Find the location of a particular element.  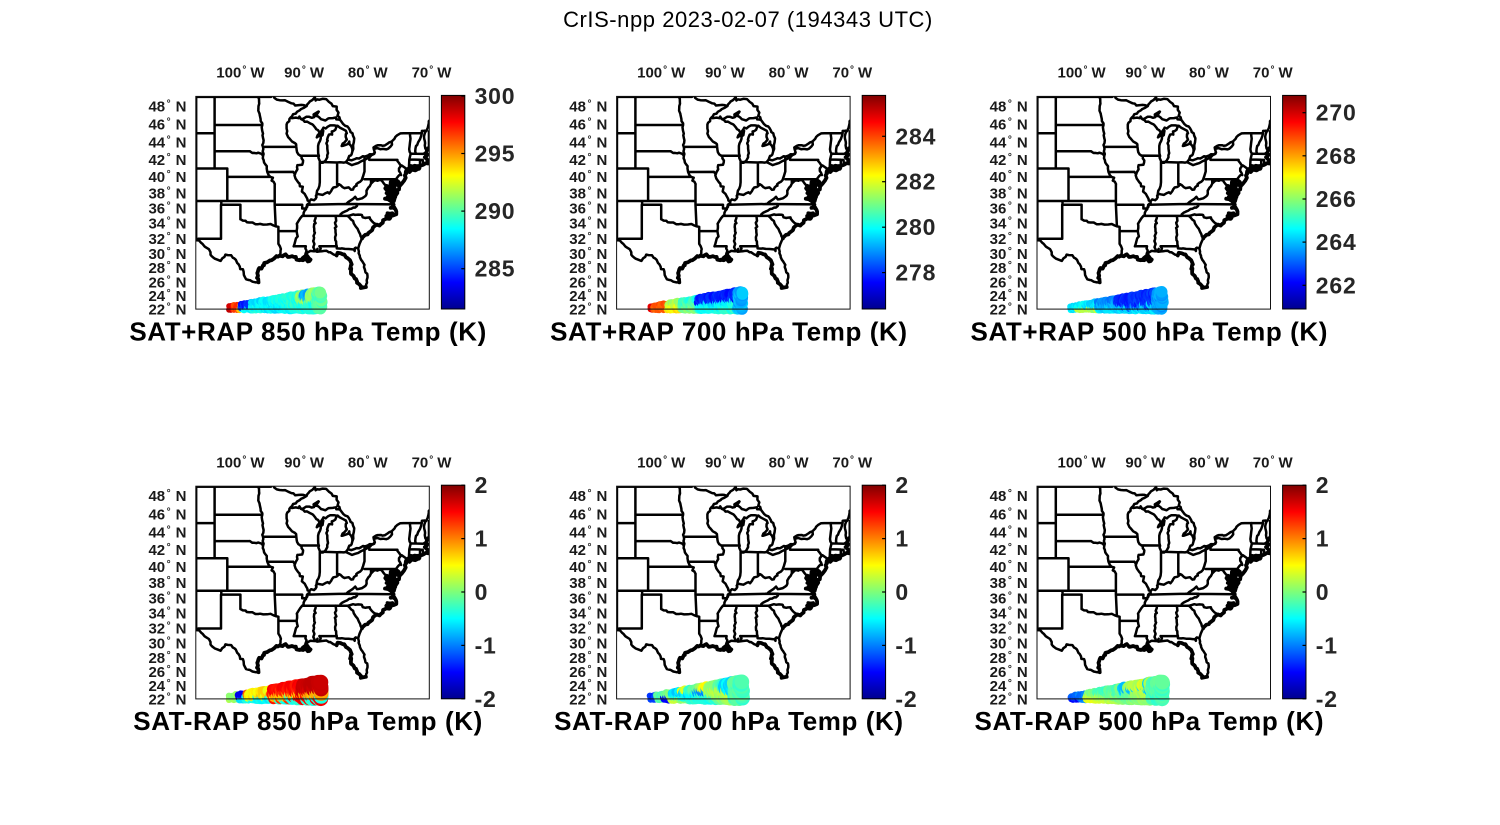

svg-text: 284 is located at coordinates (915, 136).